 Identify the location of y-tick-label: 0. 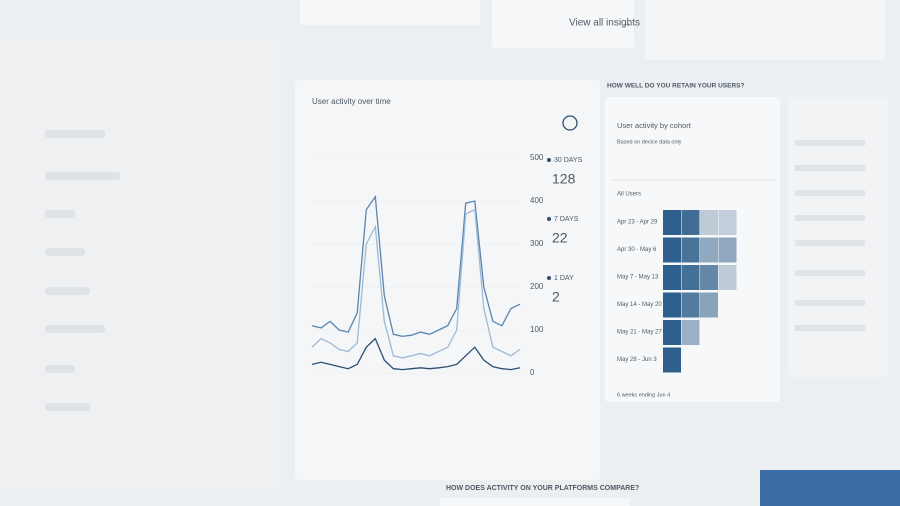
(532, 372).